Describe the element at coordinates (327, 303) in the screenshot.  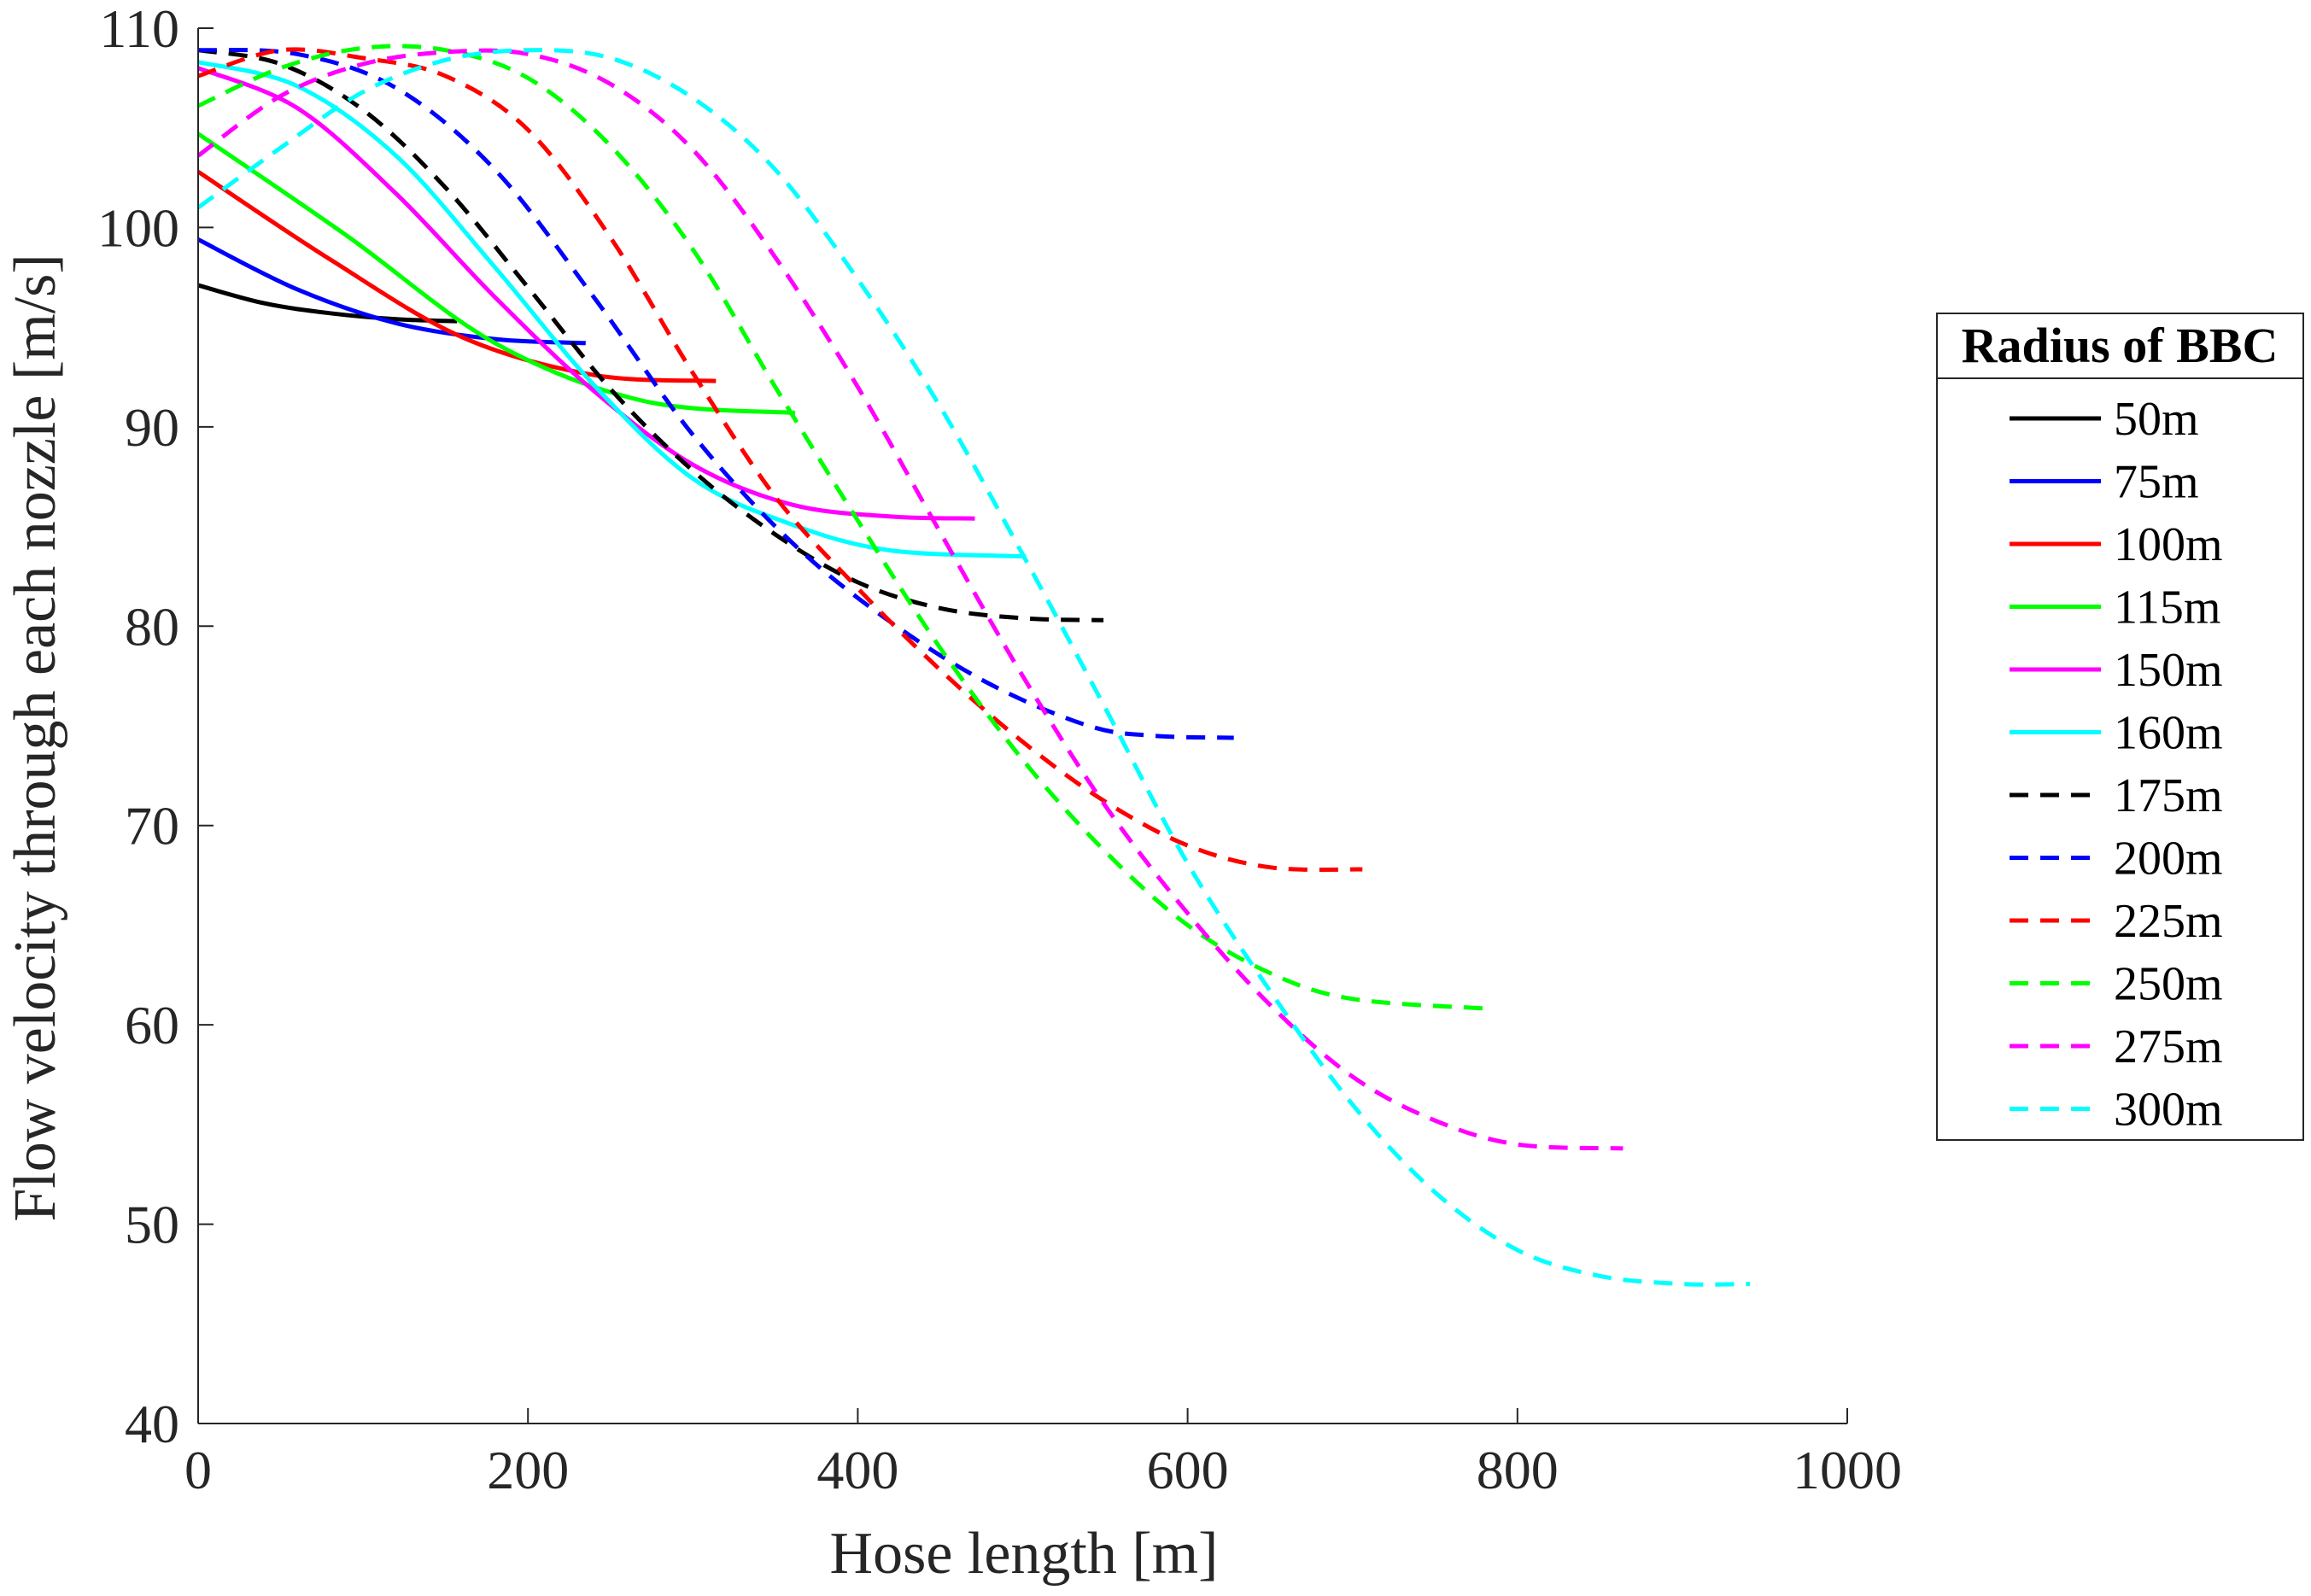
I see `series-line-50m` at that location.